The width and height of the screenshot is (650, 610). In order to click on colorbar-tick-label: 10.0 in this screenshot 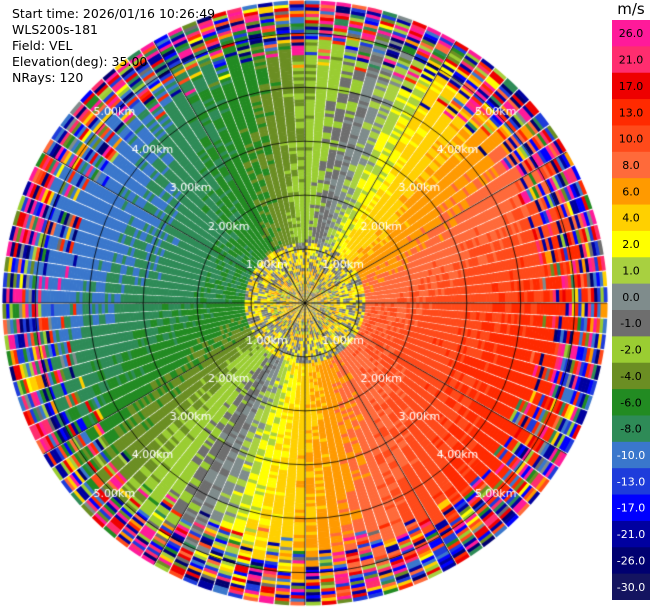, I will do `click(631, 139)`.